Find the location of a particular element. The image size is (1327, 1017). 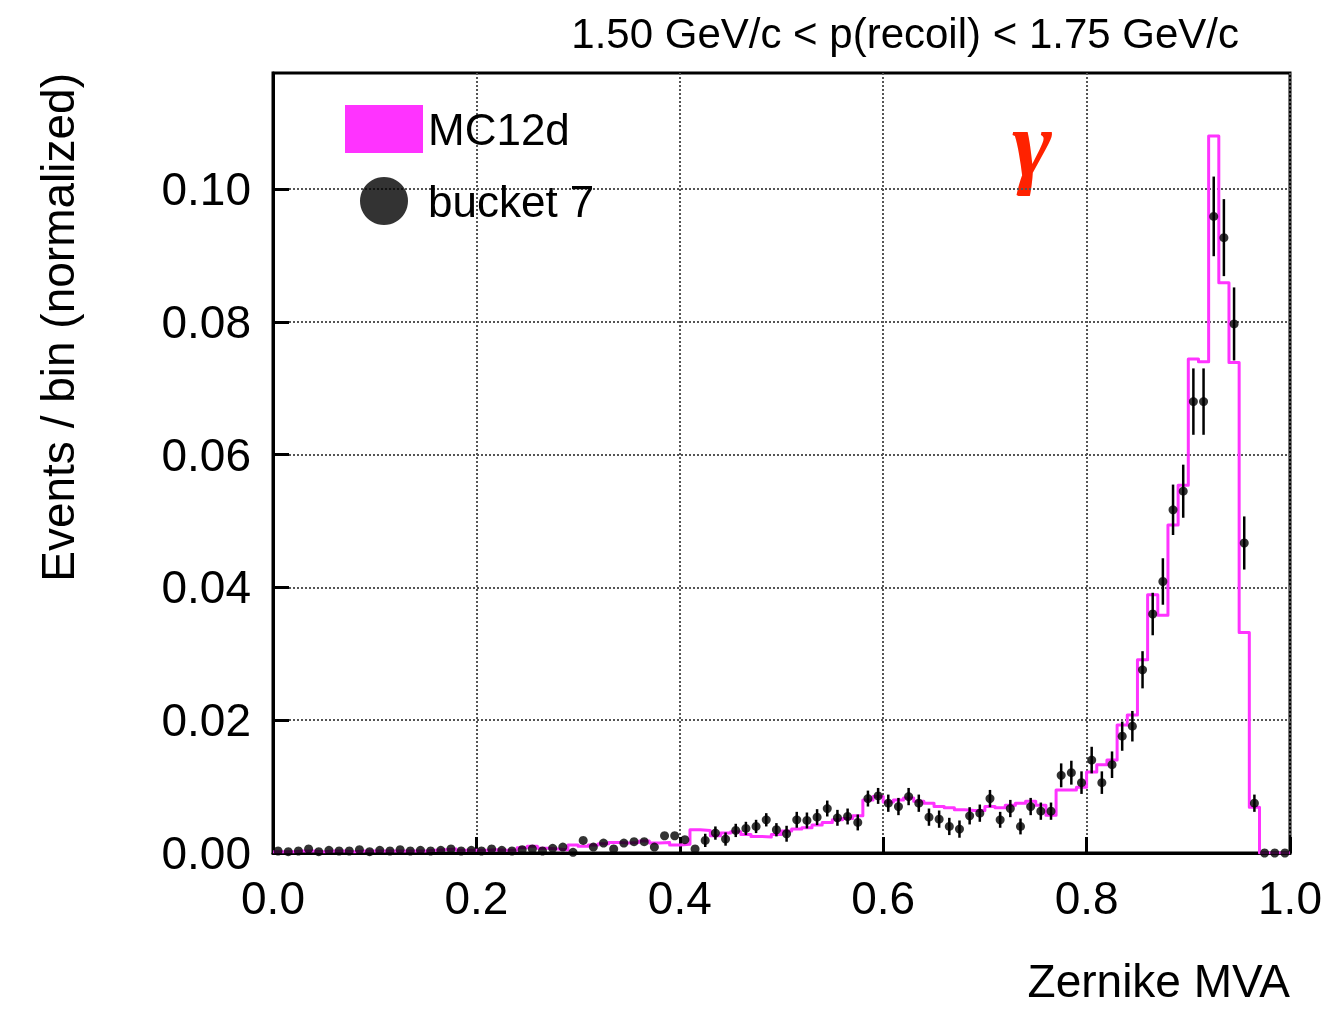

x-tick-label: 0.8 is located at coordinates (1086, 898).